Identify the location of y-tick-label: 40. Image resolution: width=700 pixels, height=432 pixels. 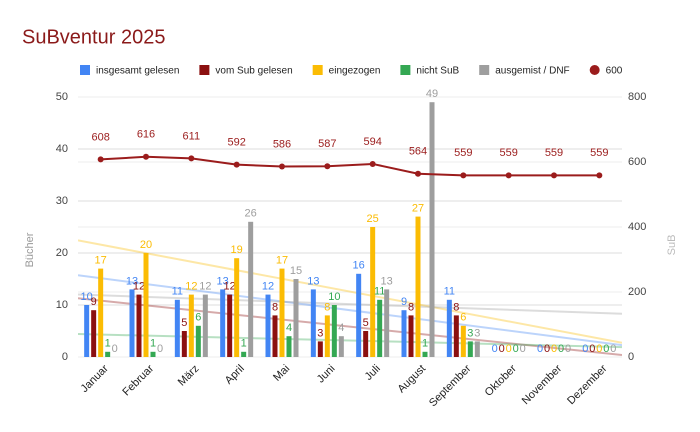
(62, 149).